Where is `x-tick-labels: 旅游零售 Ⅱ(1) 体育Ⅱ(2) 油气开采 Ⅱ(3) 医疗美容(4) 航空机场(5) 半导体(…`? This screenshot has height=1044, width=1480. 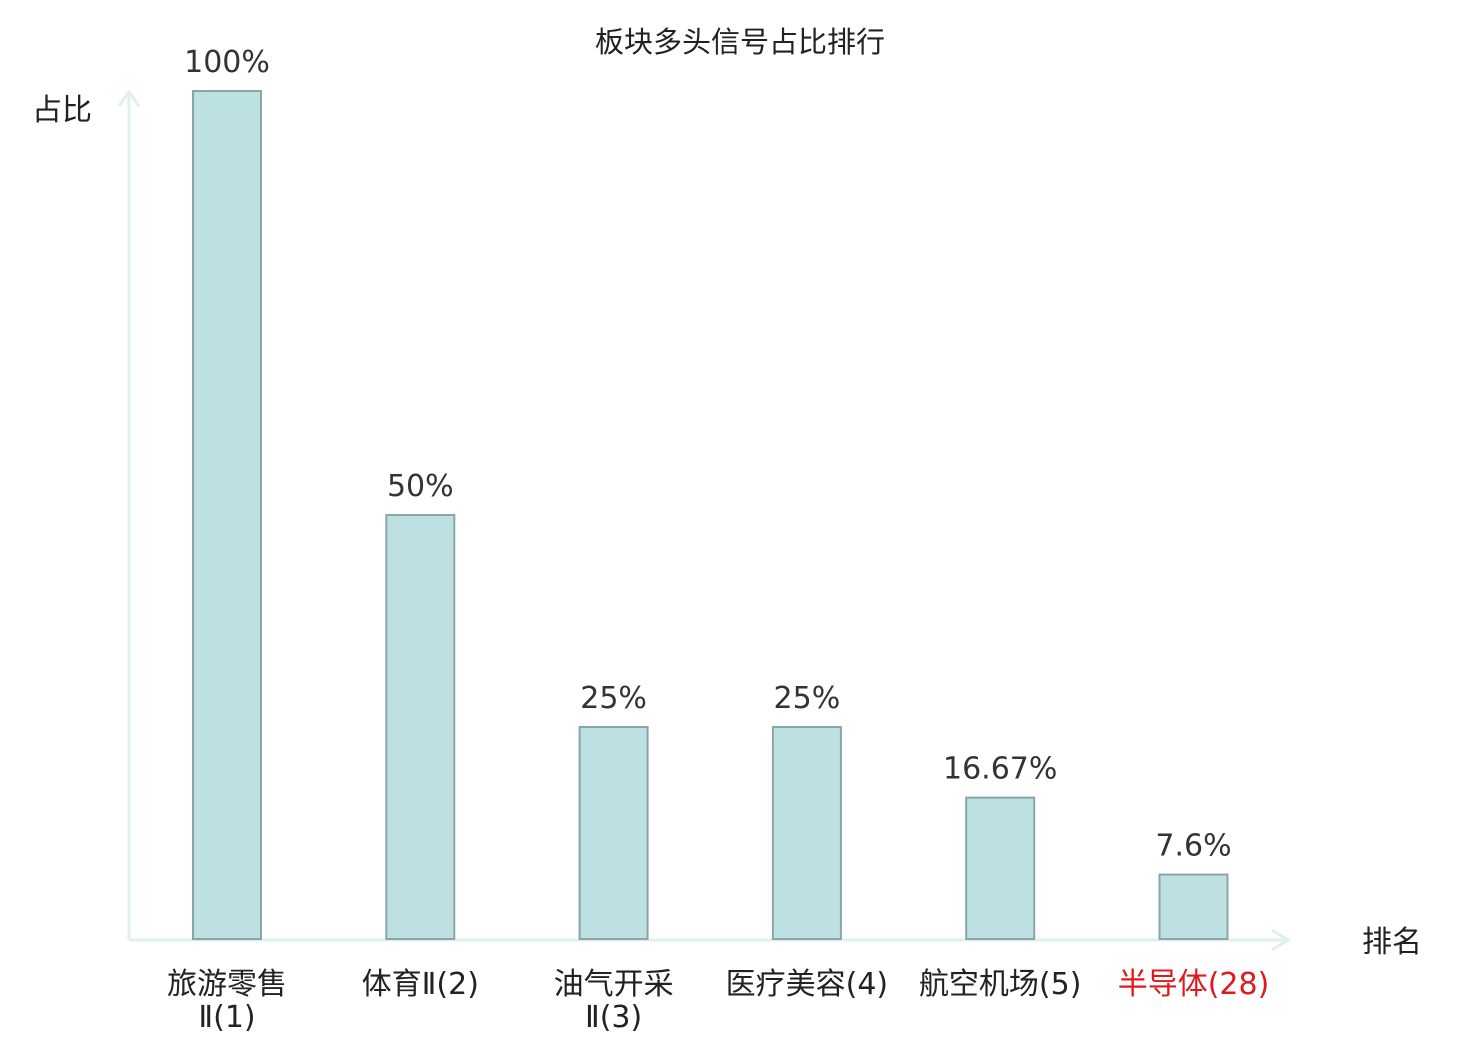 x-tick-labels: 旅游零售 Ⅱ(1) 体育Ⅱ(2) 油气开采 Ⅱ(3) 医疗美容(4) 航空机场(5) 半导体(… is located at coordinates (718, 1001).